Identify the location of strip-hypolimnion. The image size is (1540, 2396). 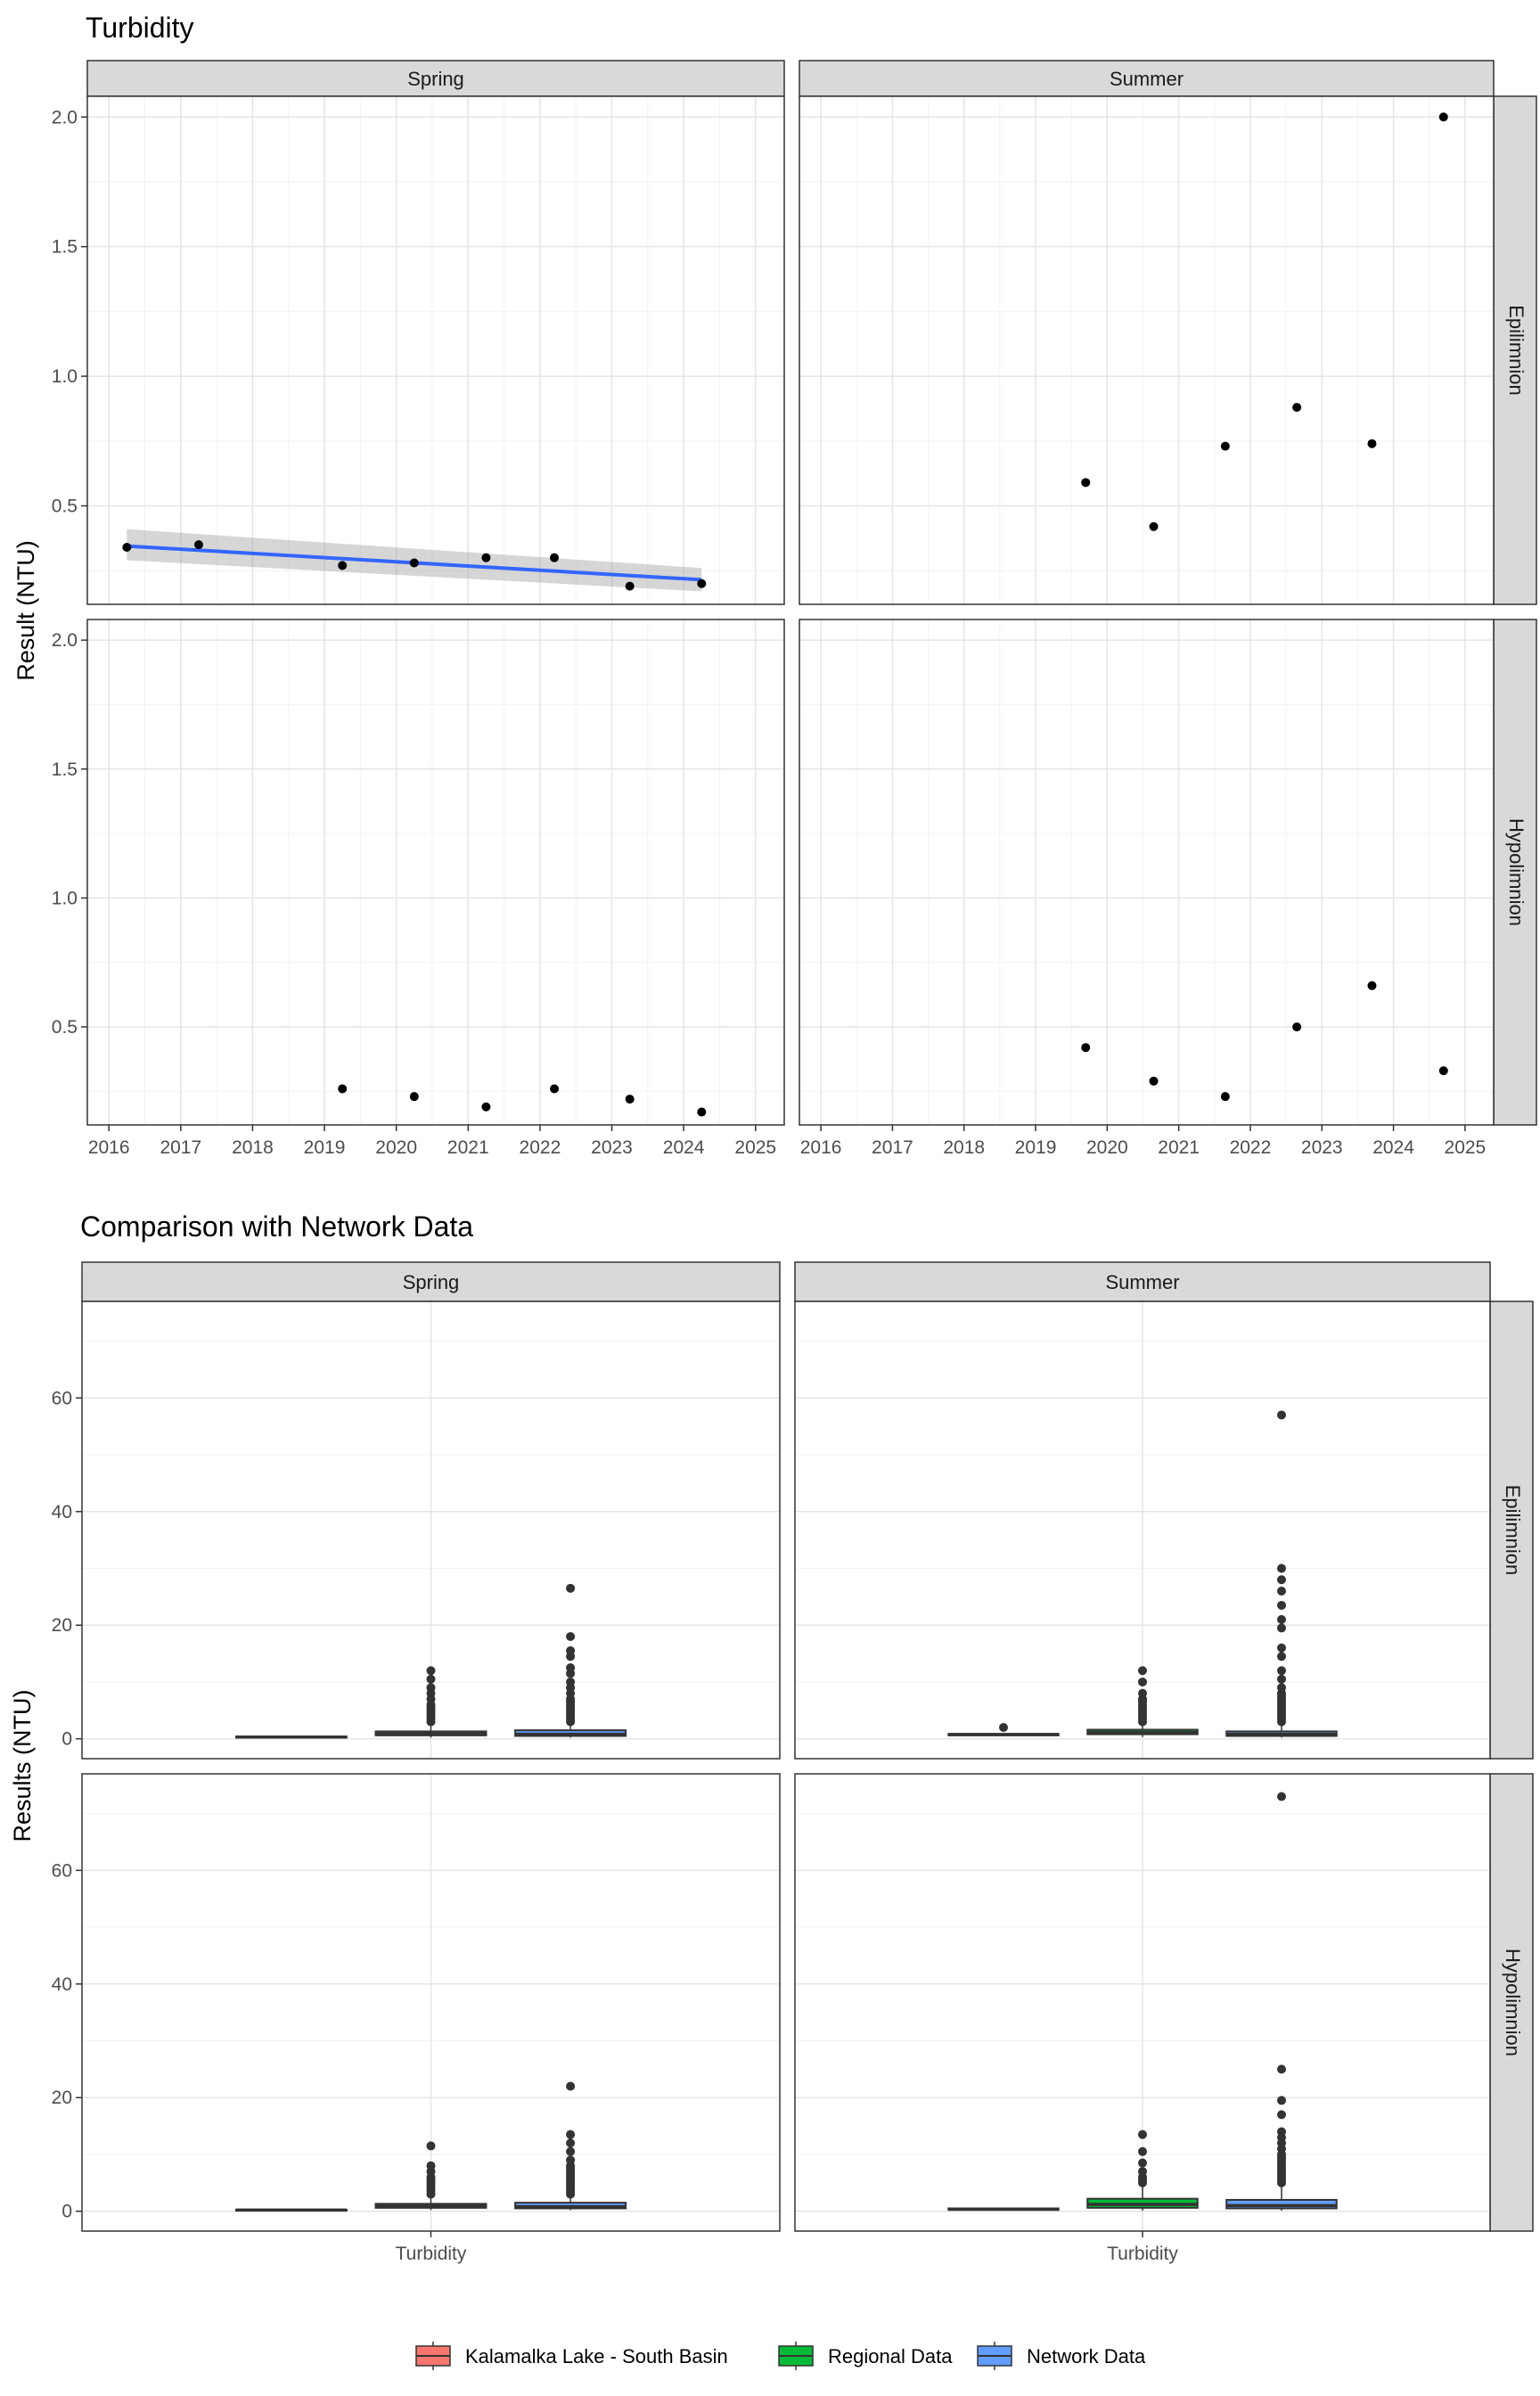
(1515, 872).